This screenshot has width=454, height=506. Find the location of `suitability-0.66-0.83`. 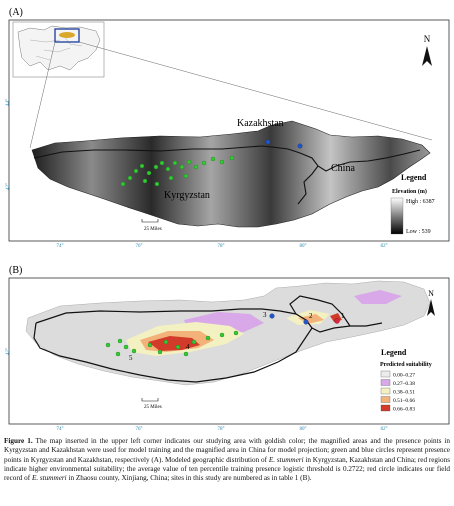

suitability-0.66-0.83 is located at coordinates (174, 343).